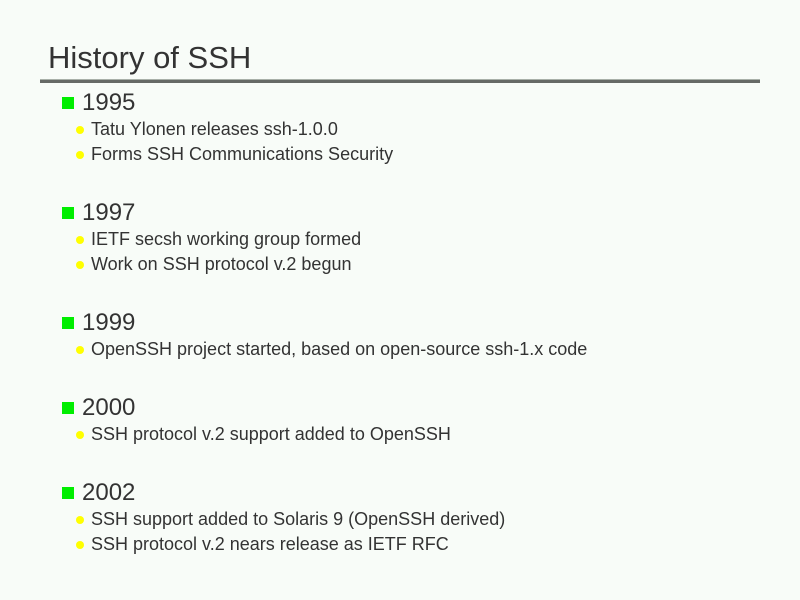  Describe the element at coordinates (226, 239) in the screenshot. I see `list-item: IETF secsh working group formed` at that location.